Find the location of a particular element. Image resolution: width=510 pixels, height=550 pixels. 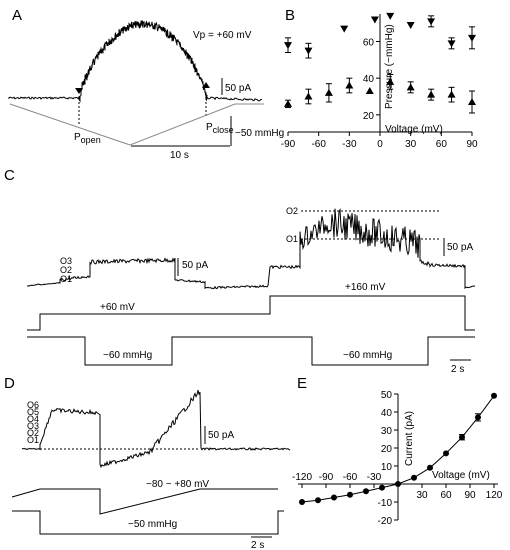

panel-b-x-tick-label: 60 is located at coordinates (442, 144).